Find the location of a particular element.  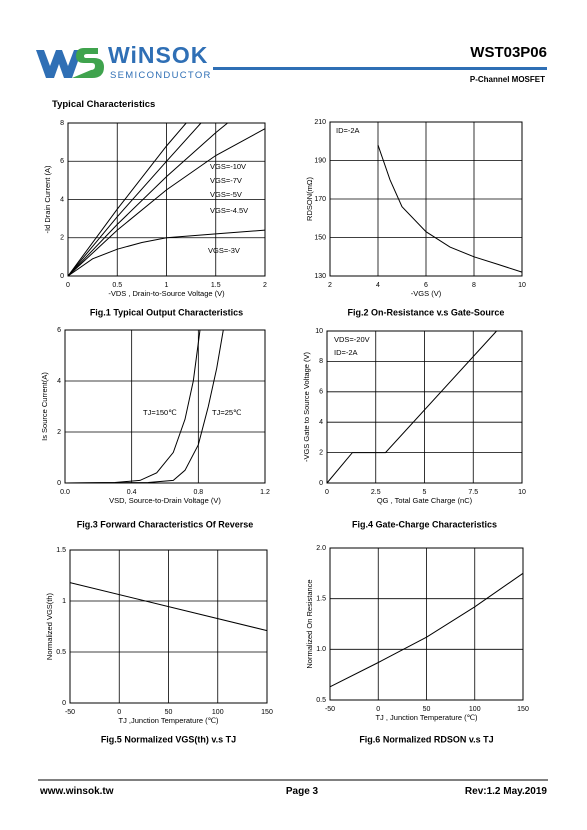

y-tick-label: 1 is located at coordinates (64, 601).